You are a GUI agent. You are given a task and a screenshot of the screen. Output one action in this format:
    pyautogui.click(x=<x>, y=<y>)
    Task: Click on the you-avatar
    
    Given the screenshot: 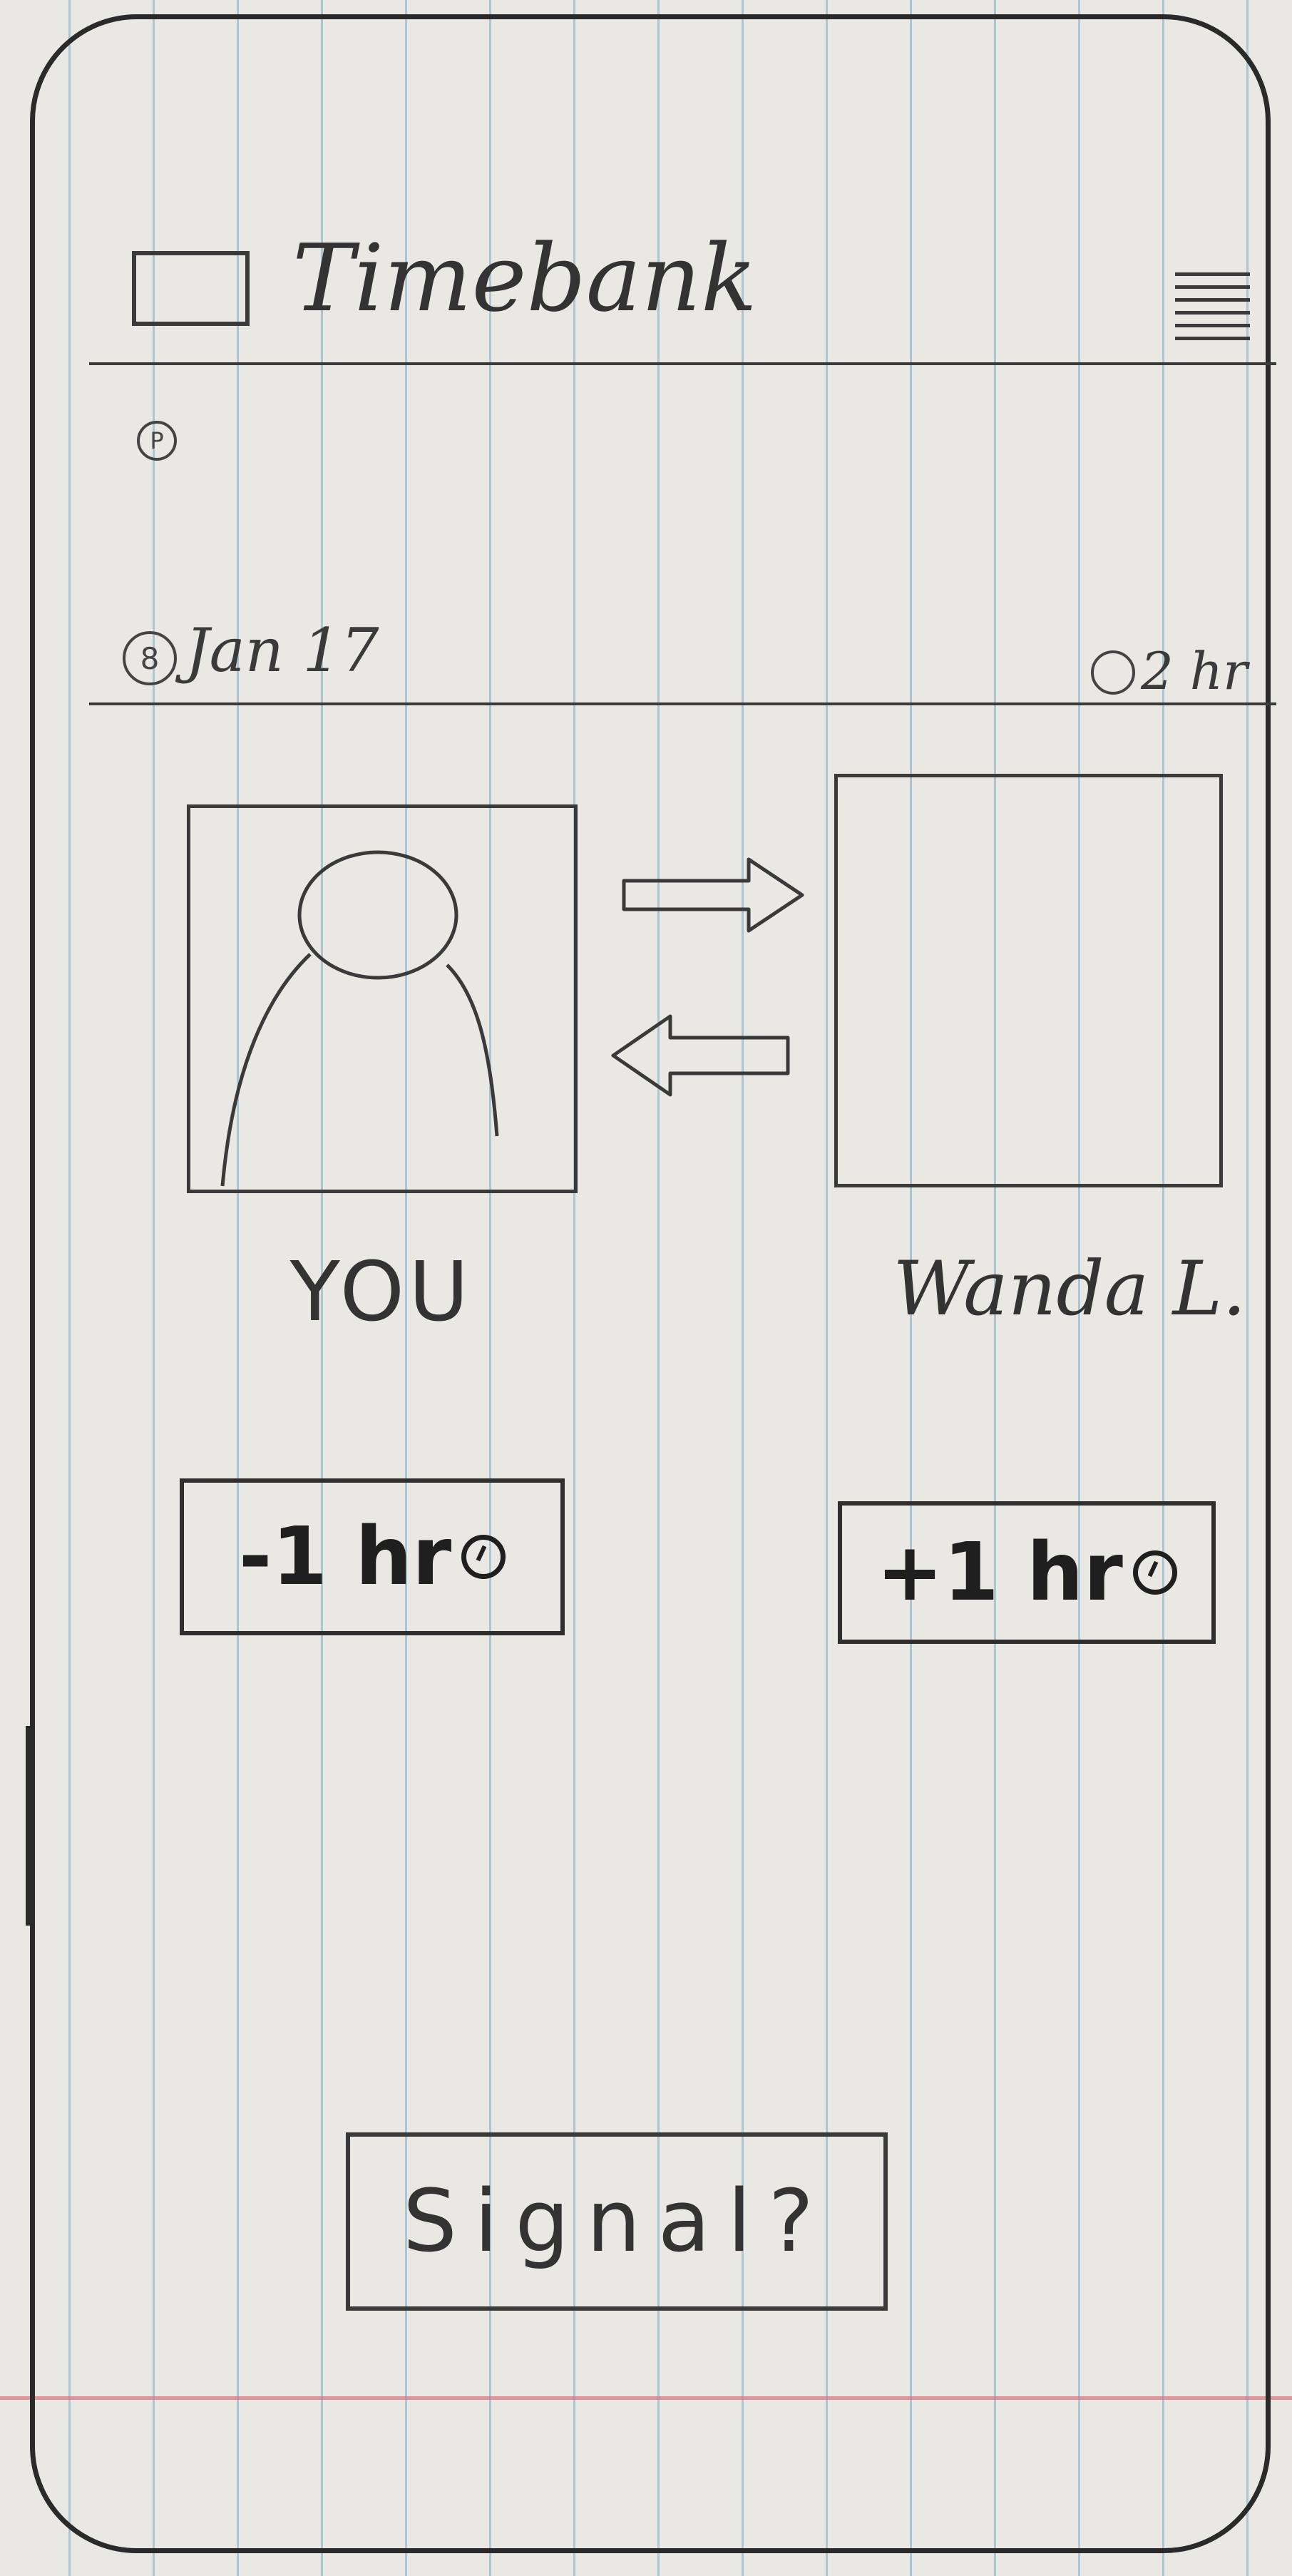 What is the action you would take?
    pyautogui.click(x=382, y=998)
    